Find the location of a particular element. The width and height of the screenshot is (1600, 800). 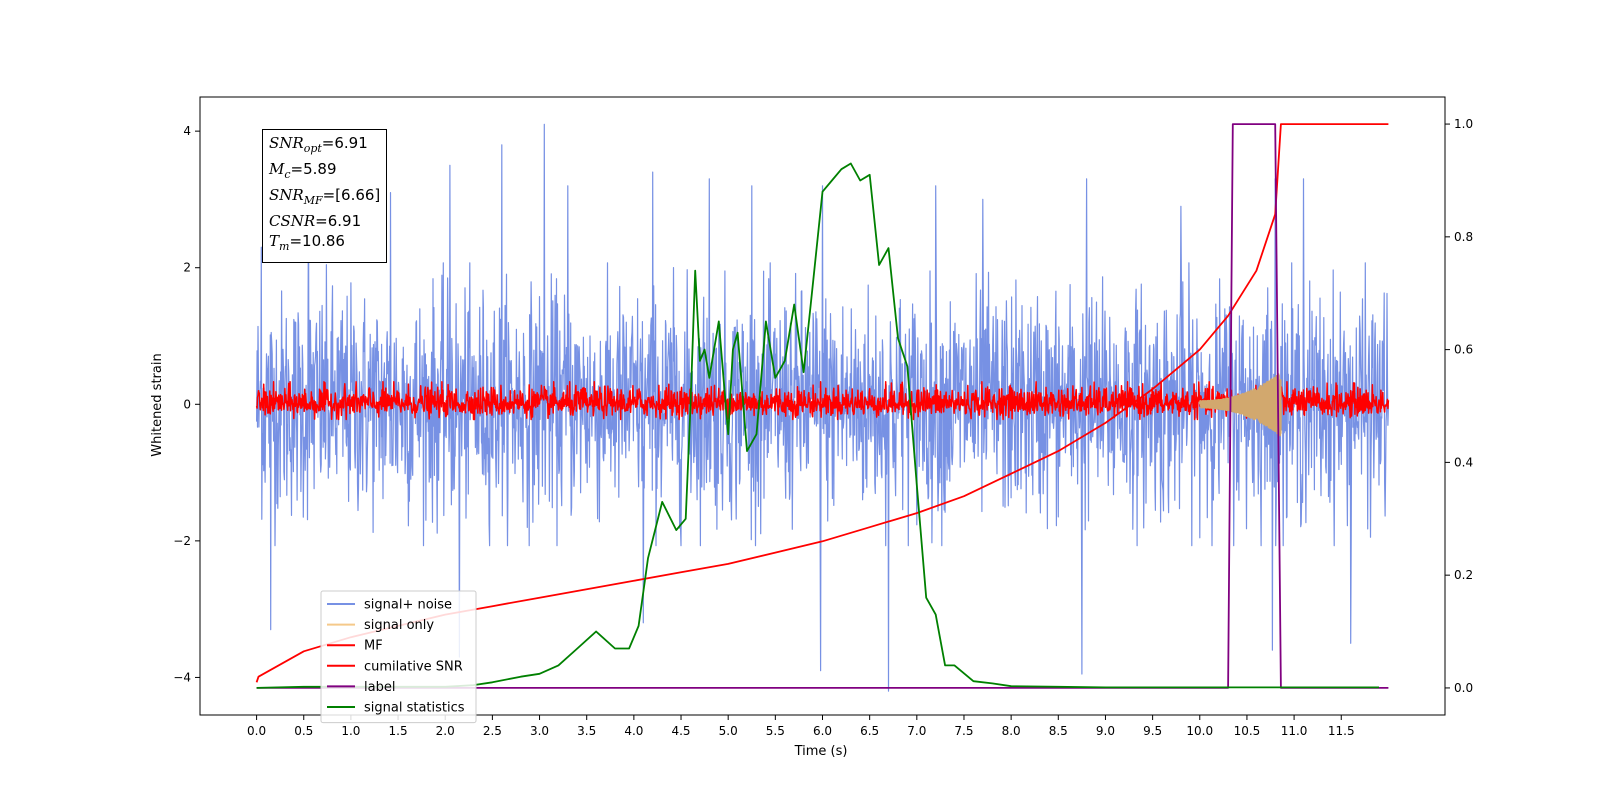

y2-tick-label: 0.0 is located at coordinates (1463, 688).